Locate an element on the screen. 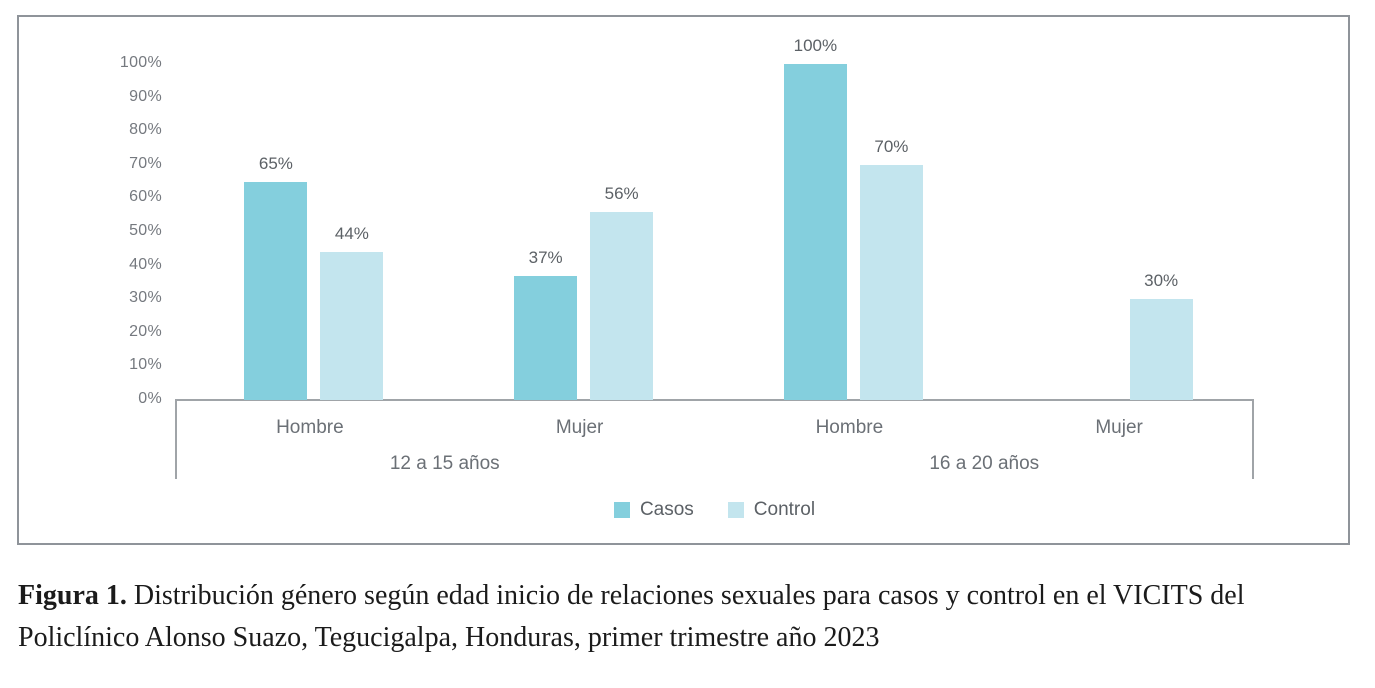 The image size is (1375, 688). y-axis-tick-label-0: 0% is located at coordinates (150, 398).